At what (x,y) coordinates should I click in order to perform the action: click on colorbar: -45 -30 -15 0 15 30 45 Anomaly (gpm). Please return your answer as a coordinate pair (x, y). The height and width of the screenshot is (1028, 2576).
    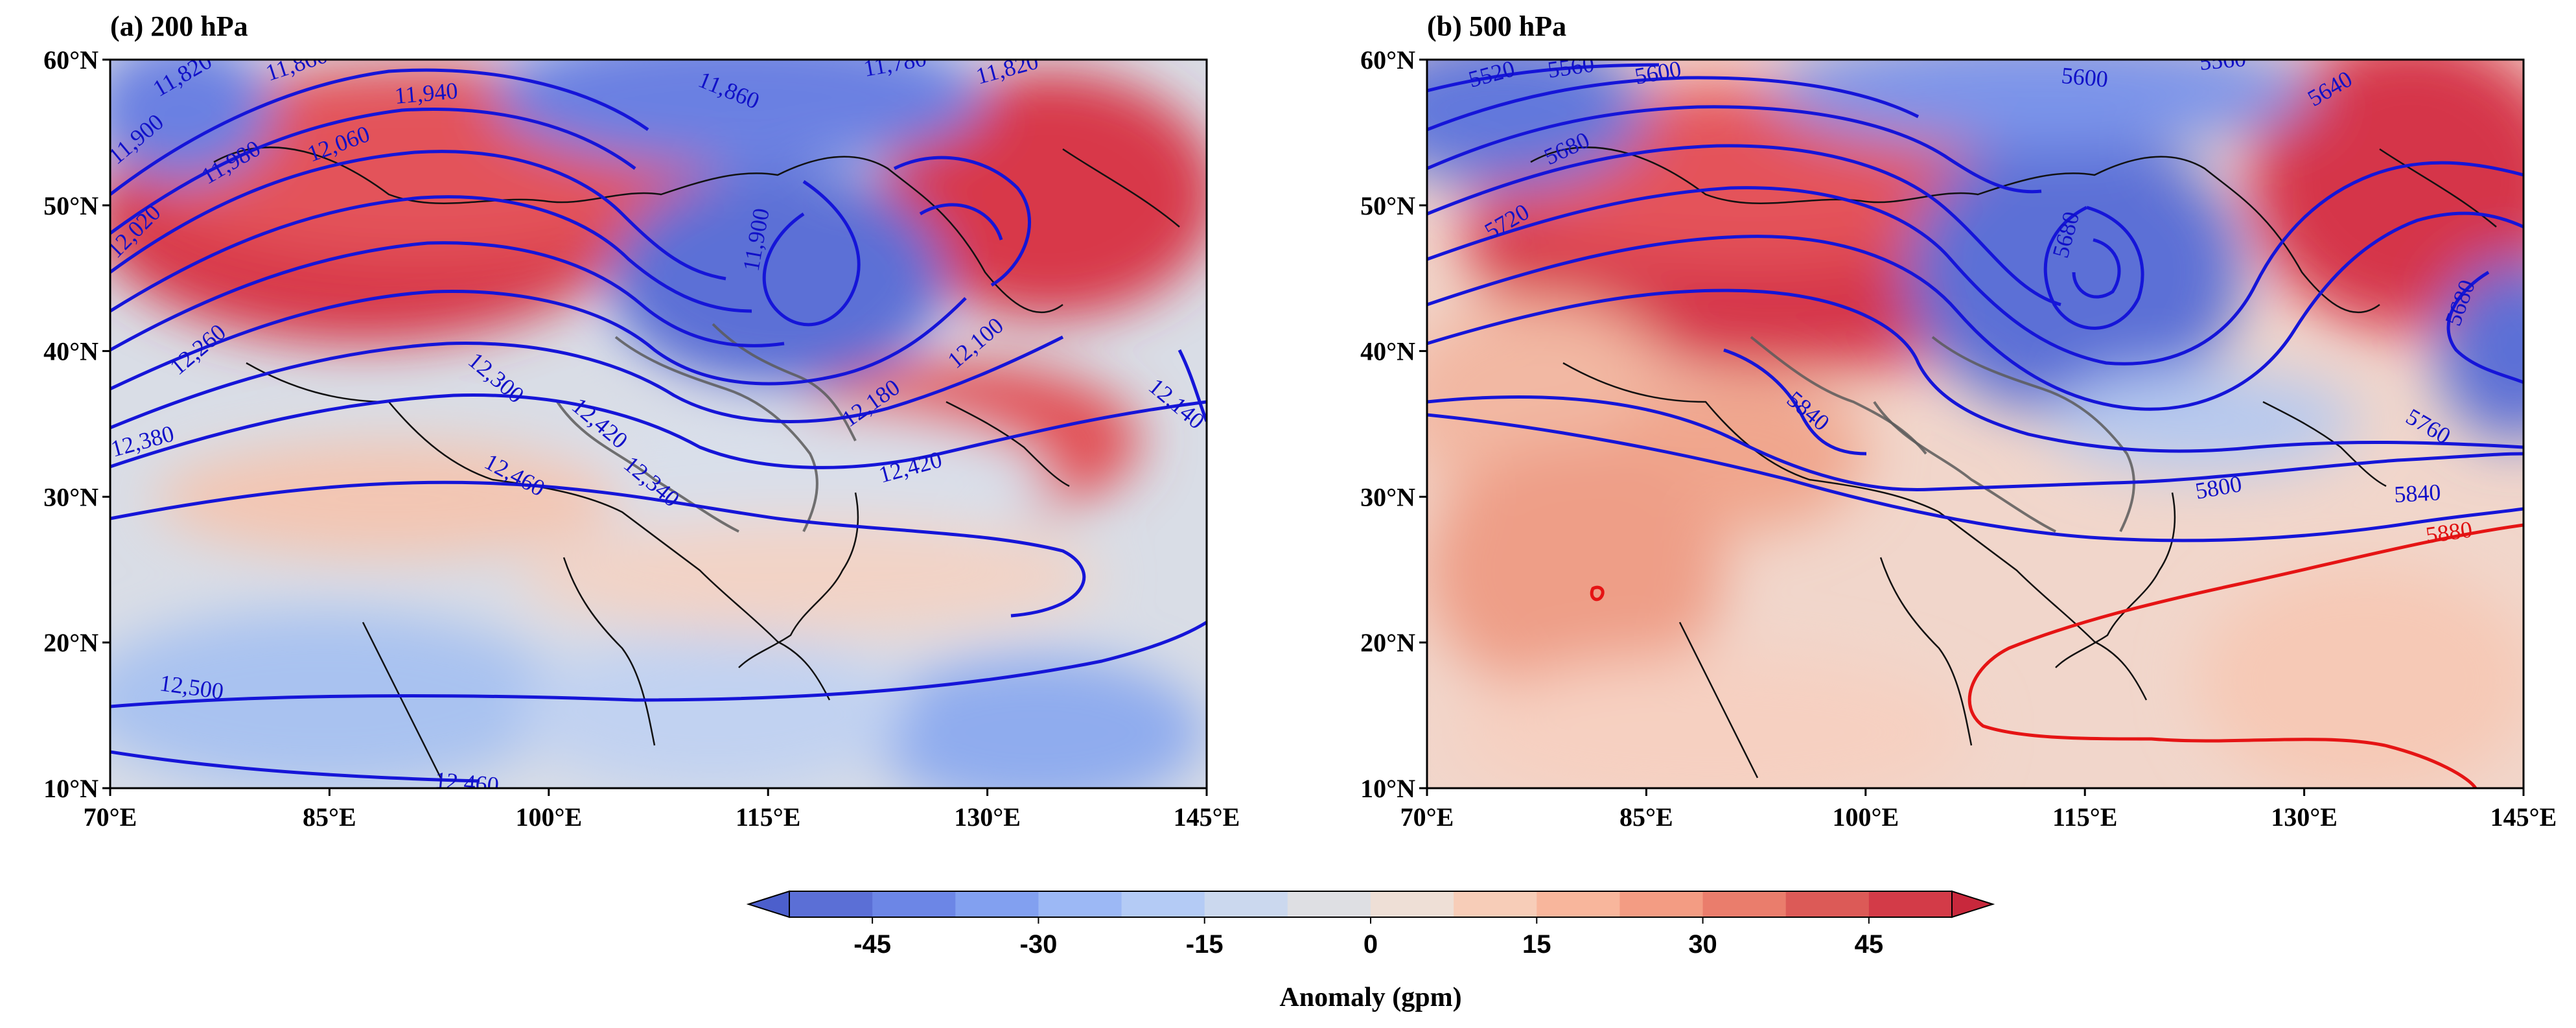
    Looking at the image, I should click on (1370, 951).